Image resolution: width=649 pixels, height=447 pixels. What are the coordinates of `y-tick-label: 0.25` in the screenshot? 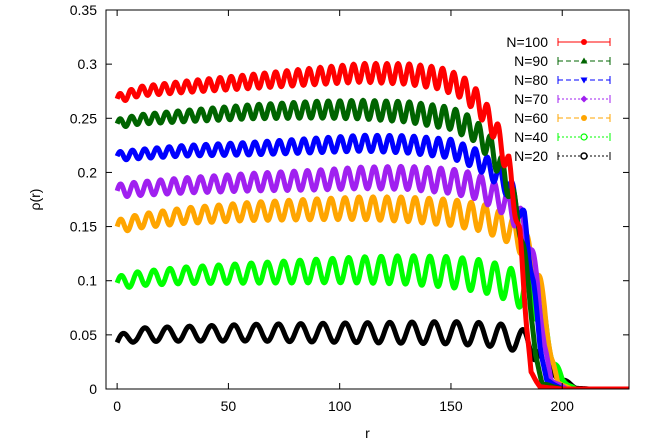 It's located at (83, 118).